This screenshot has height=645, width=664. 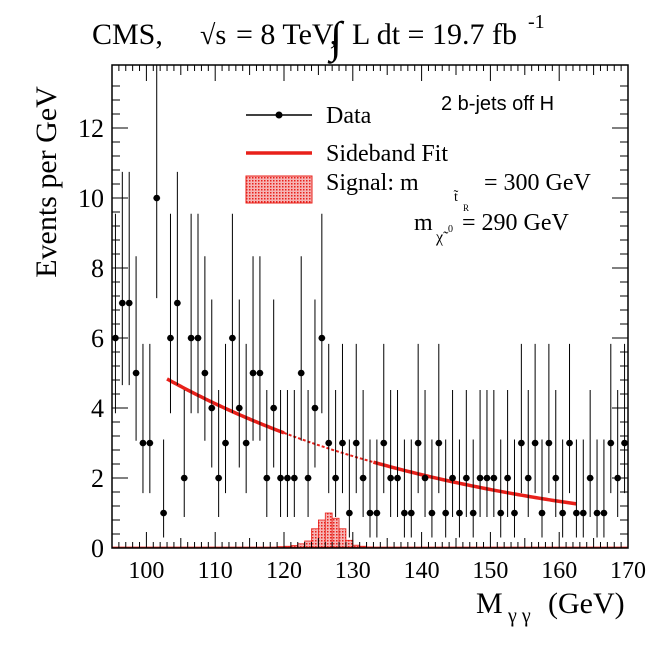 I want to click on x-tick-label: 140, so click(x=422, y=571).